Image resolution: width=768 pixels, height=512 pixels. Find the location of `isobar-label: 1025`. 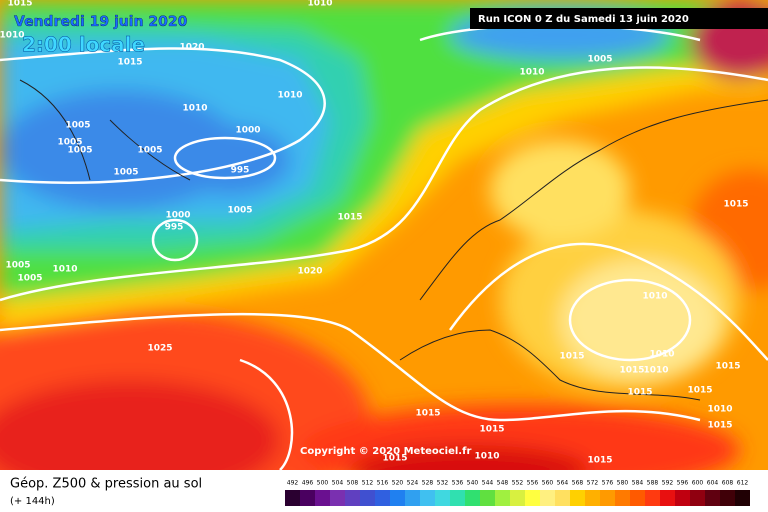

isobar-label: 1025 is located at coordinates (159, 349).